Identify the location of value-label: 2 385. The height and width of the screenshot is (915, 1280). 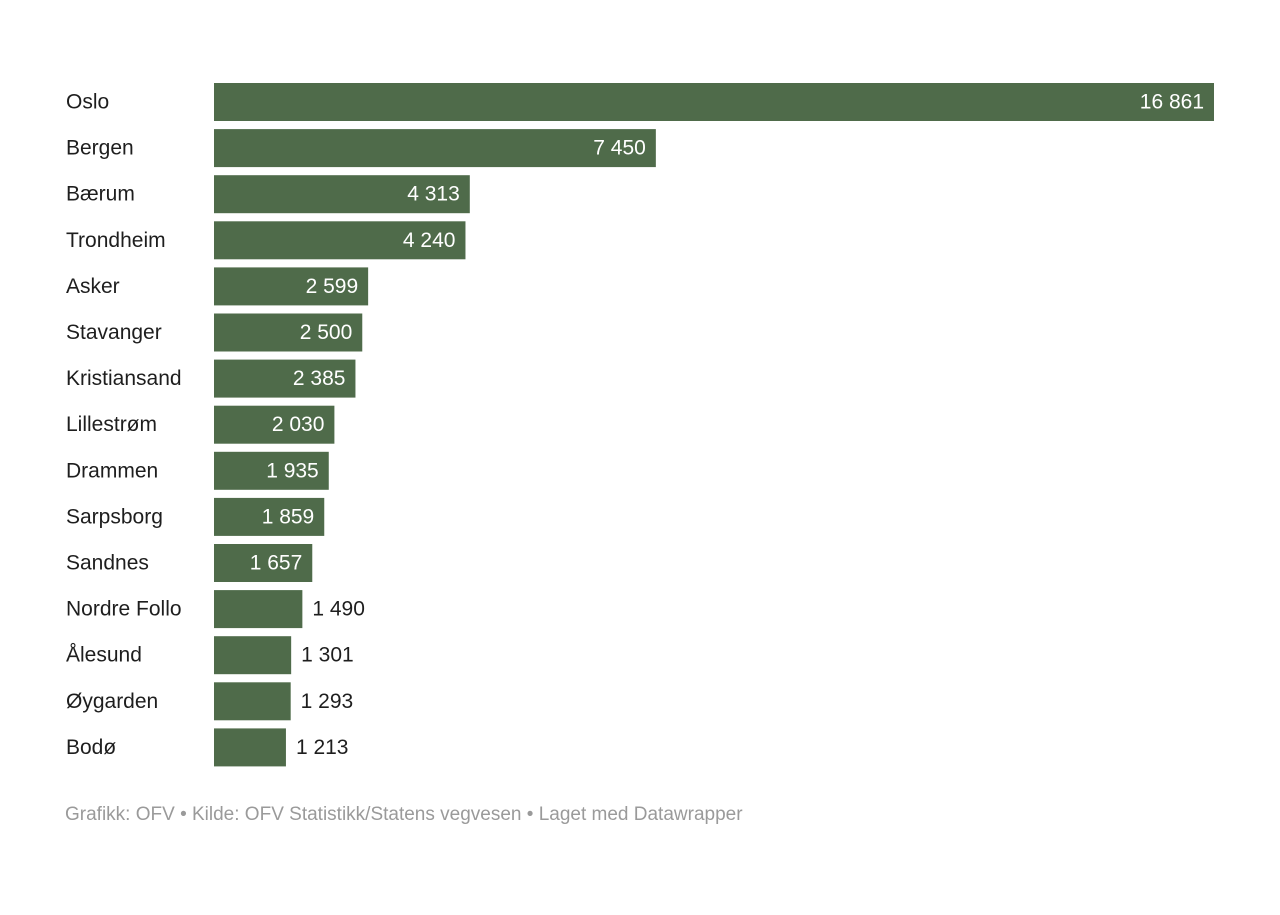
(319, 378).